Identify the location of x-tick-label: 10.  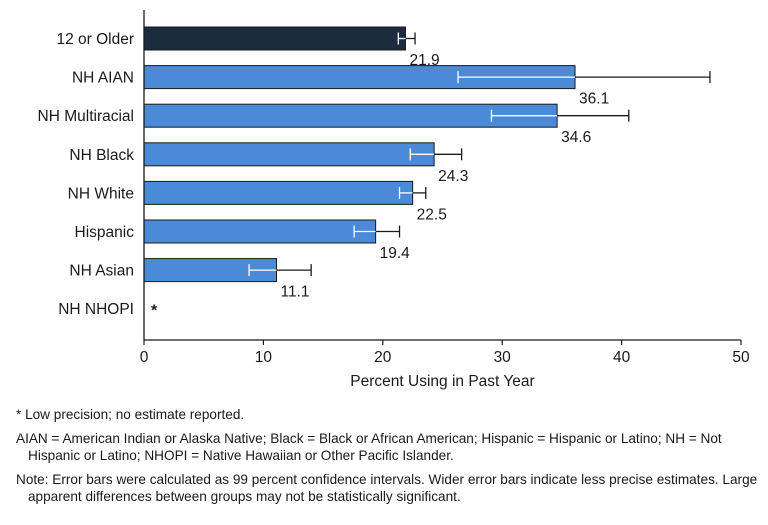
(264, 357).